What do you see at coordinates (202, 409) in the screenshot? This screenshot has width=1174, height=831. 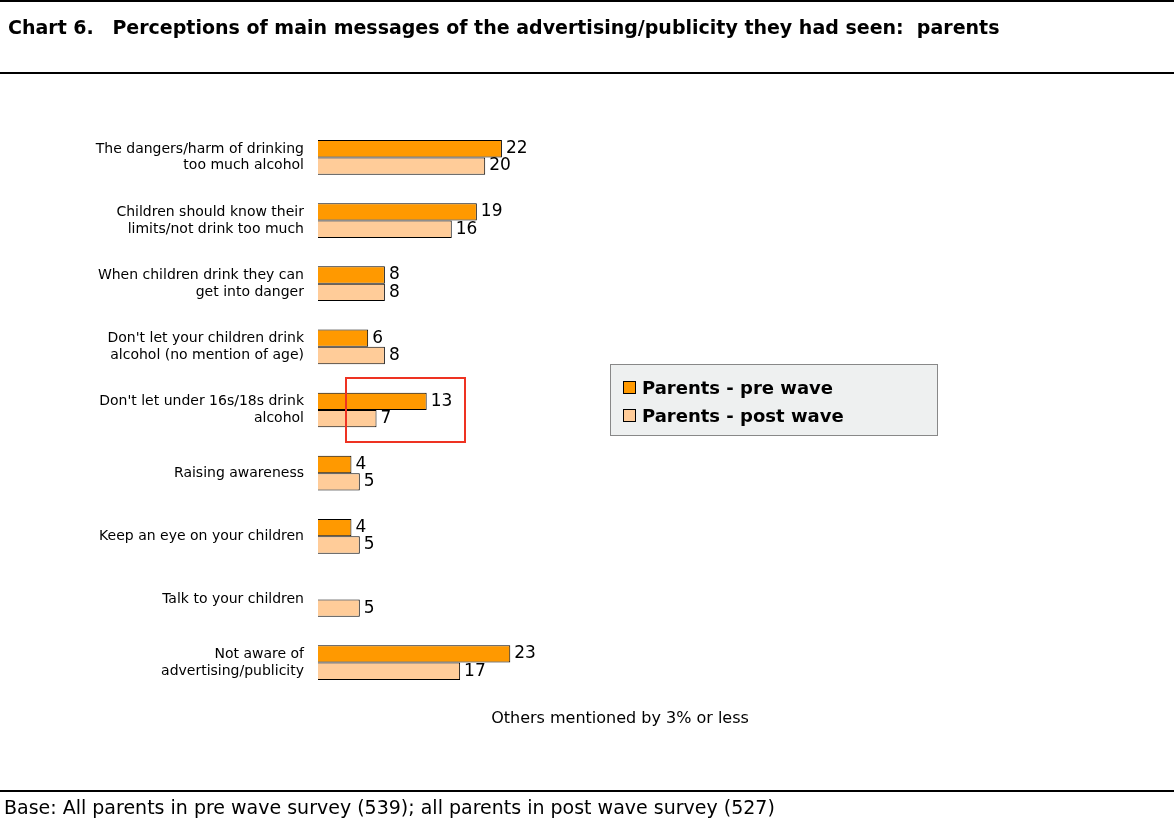 I see `y-tick-label: Don't let under 16s/18s drink alcohol` at bounding box center [202, 409].